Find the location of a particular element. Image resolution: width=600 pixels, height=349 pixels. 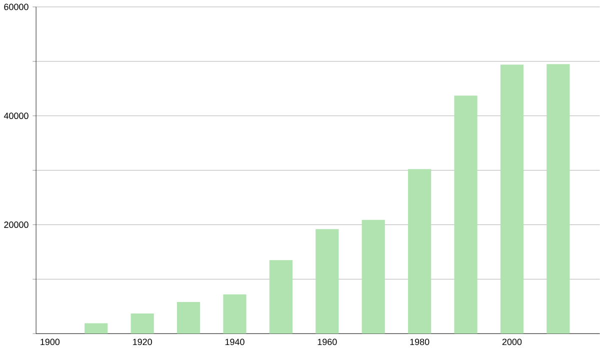

y-tick-label: 20000 is located at coordinates (16, 225).